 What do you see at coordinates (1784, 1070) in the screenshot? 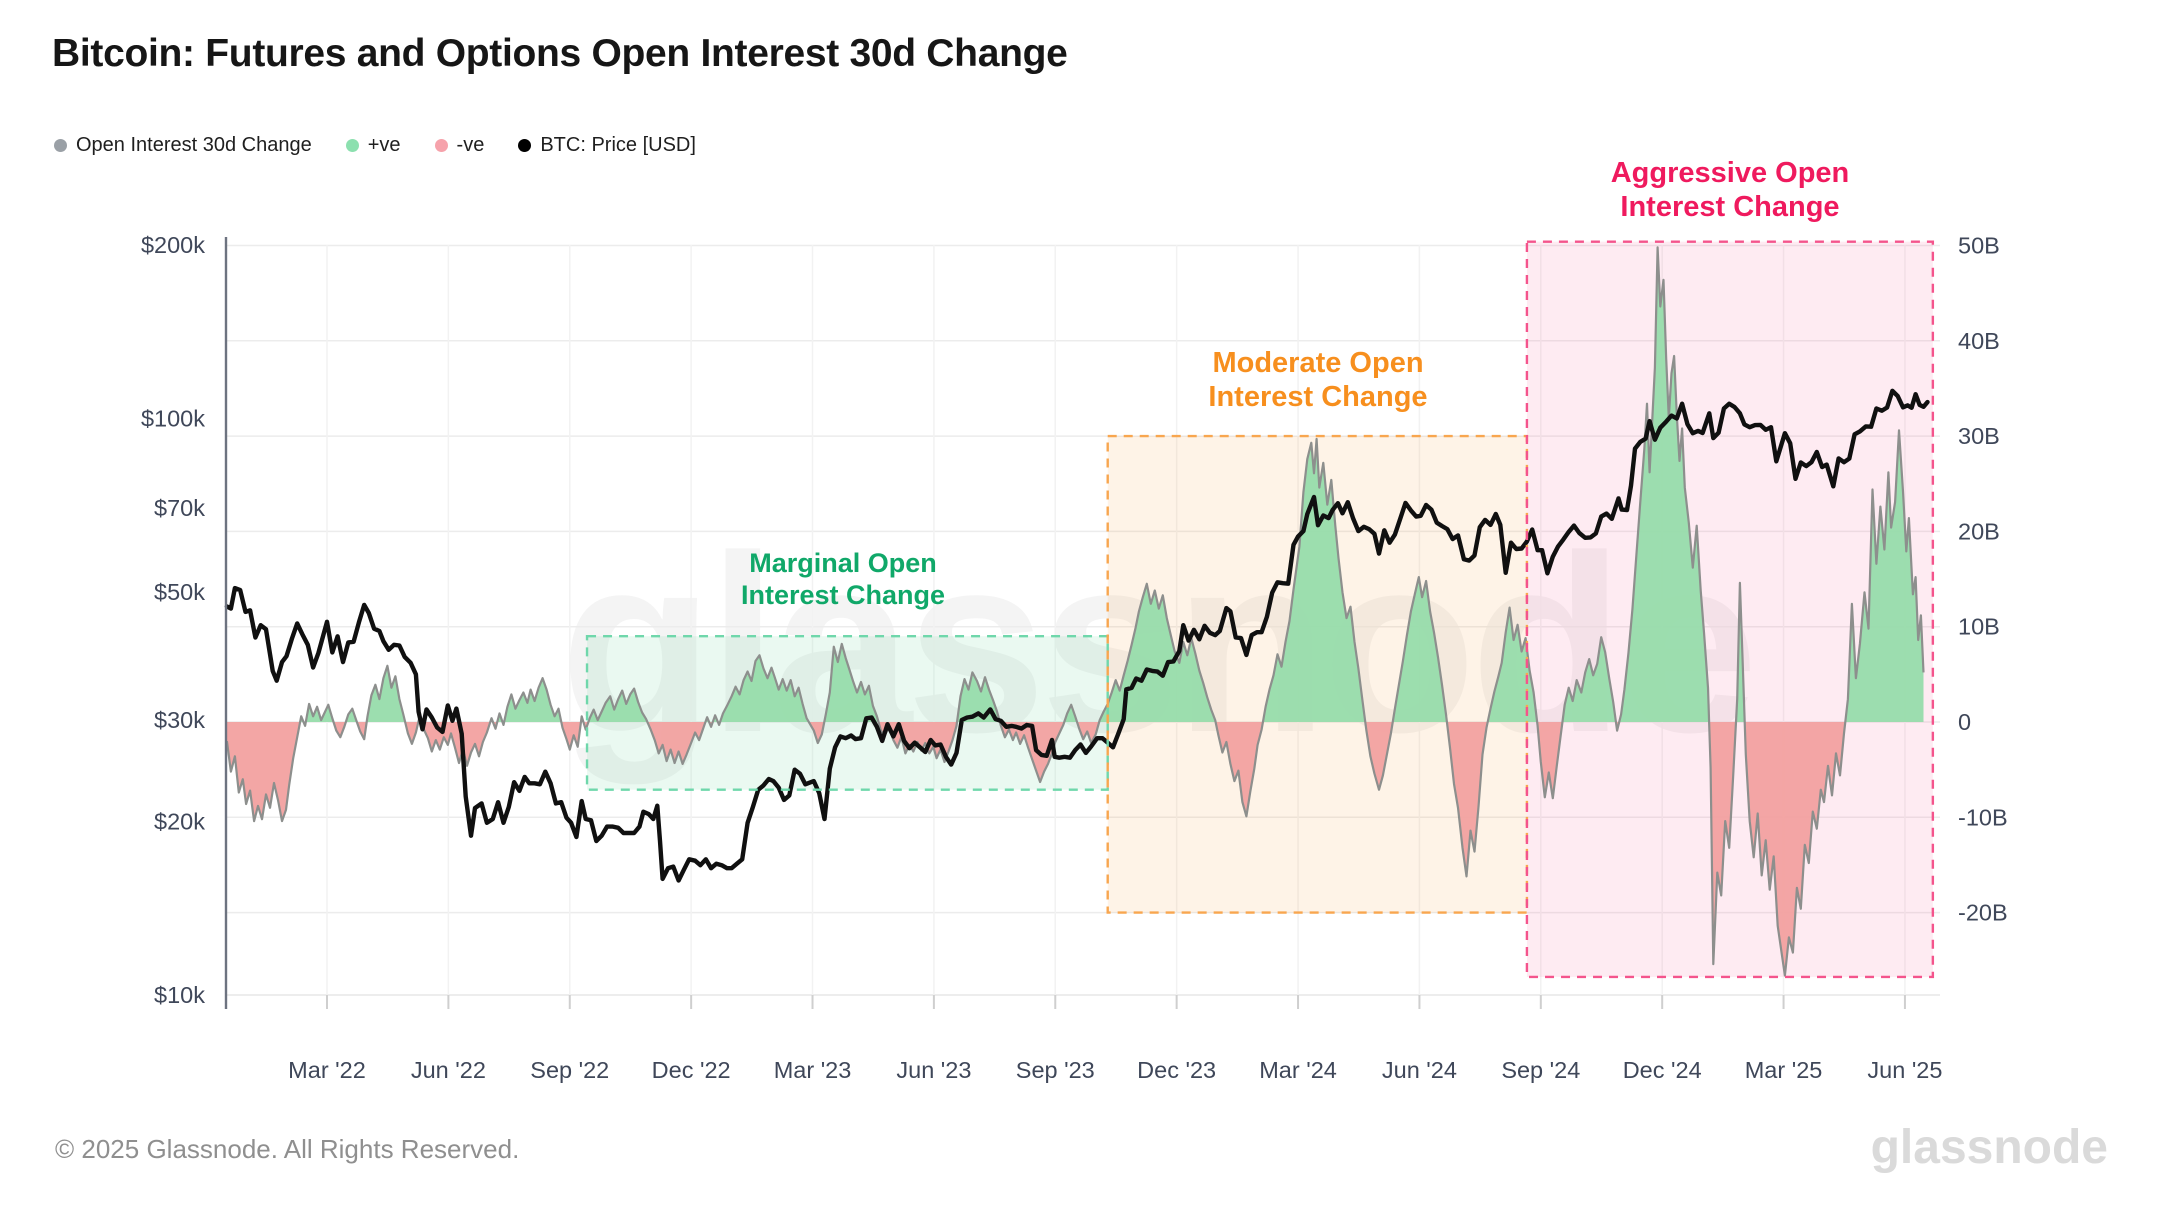
I see `x-axis-label: Mar '25` at bounding box center [1784, 1070].